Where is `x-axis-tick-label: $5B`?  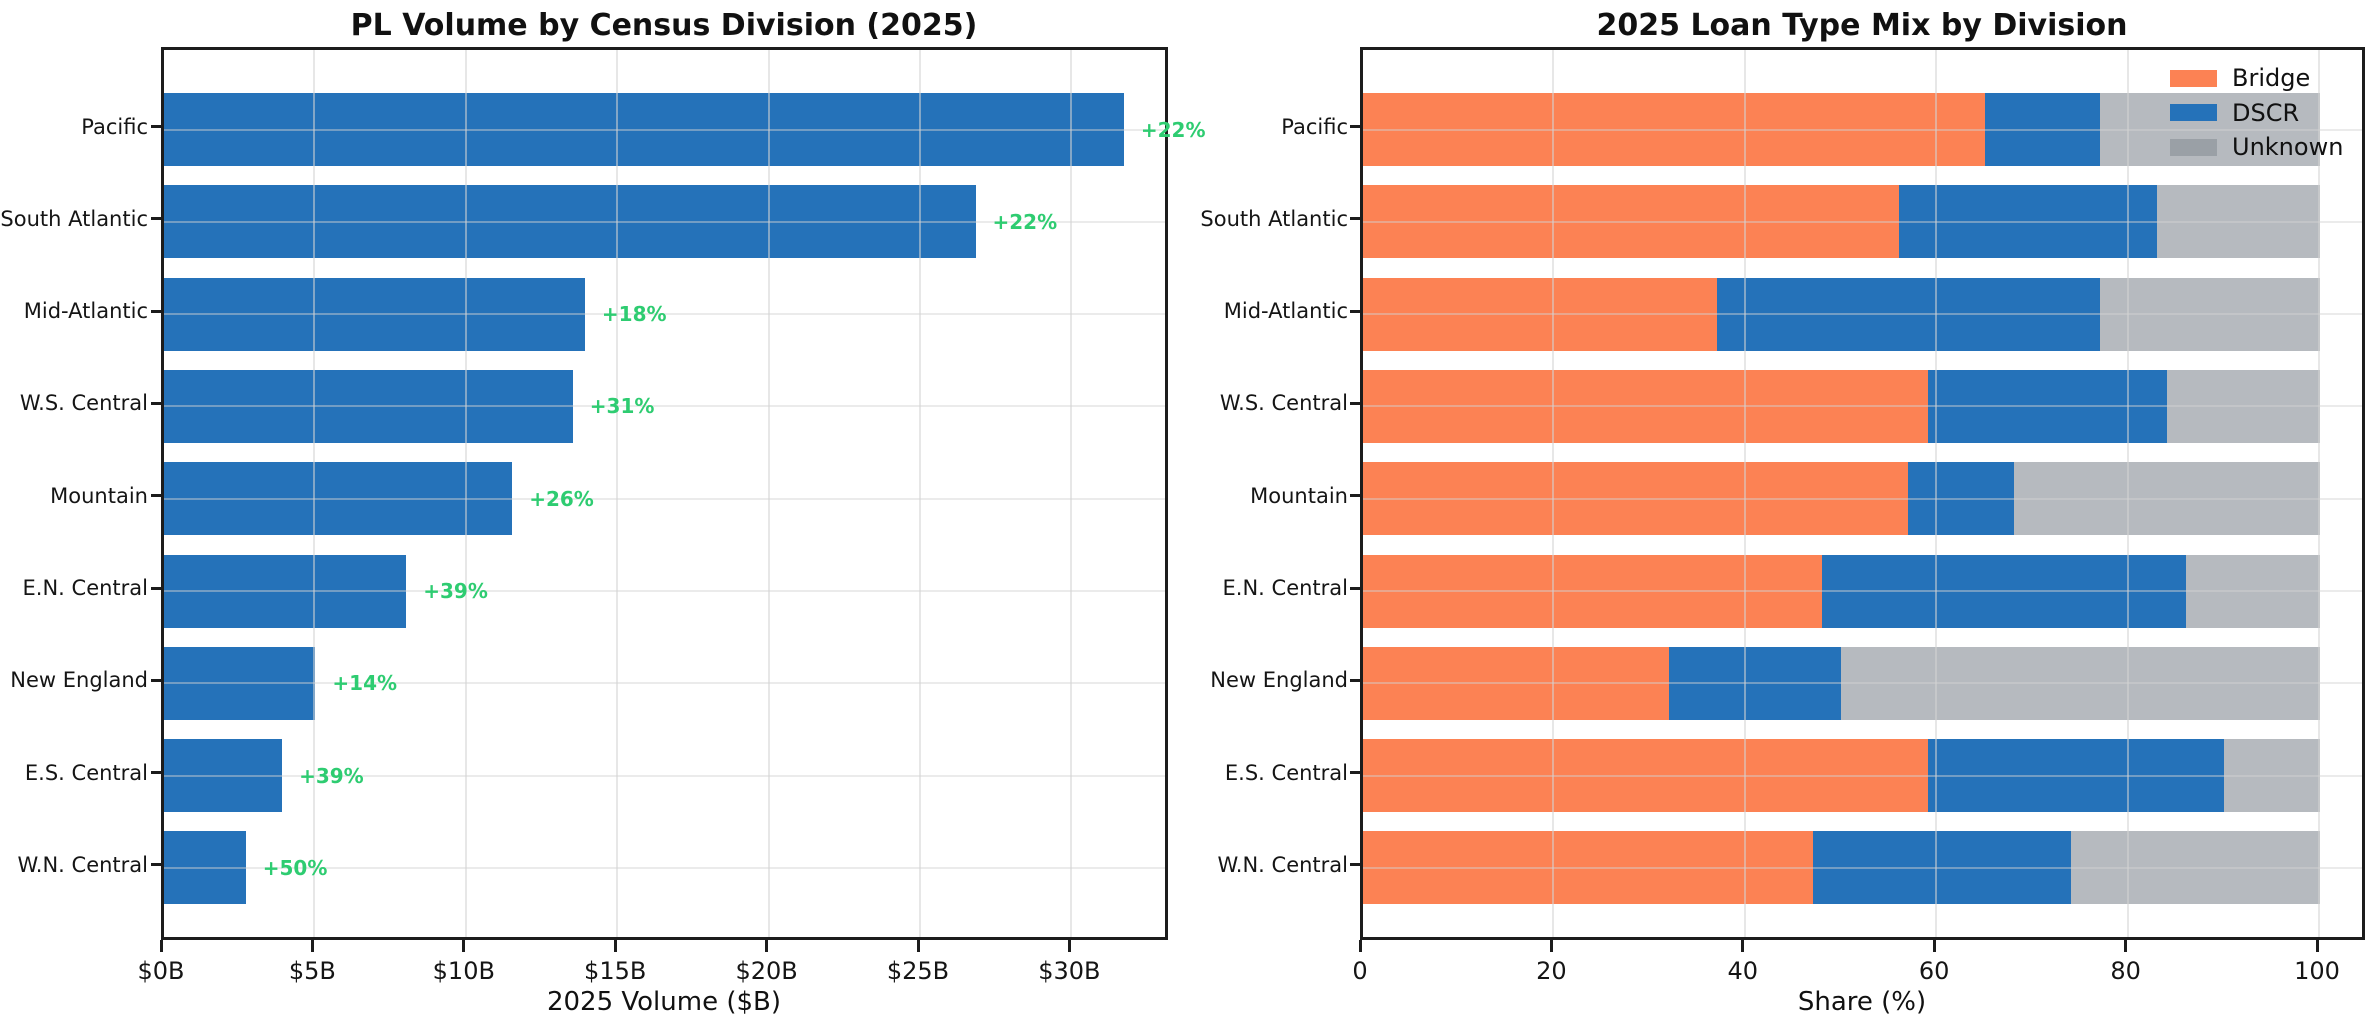
x-axis-tick-label: $5B is located at coordinates (312, 971).